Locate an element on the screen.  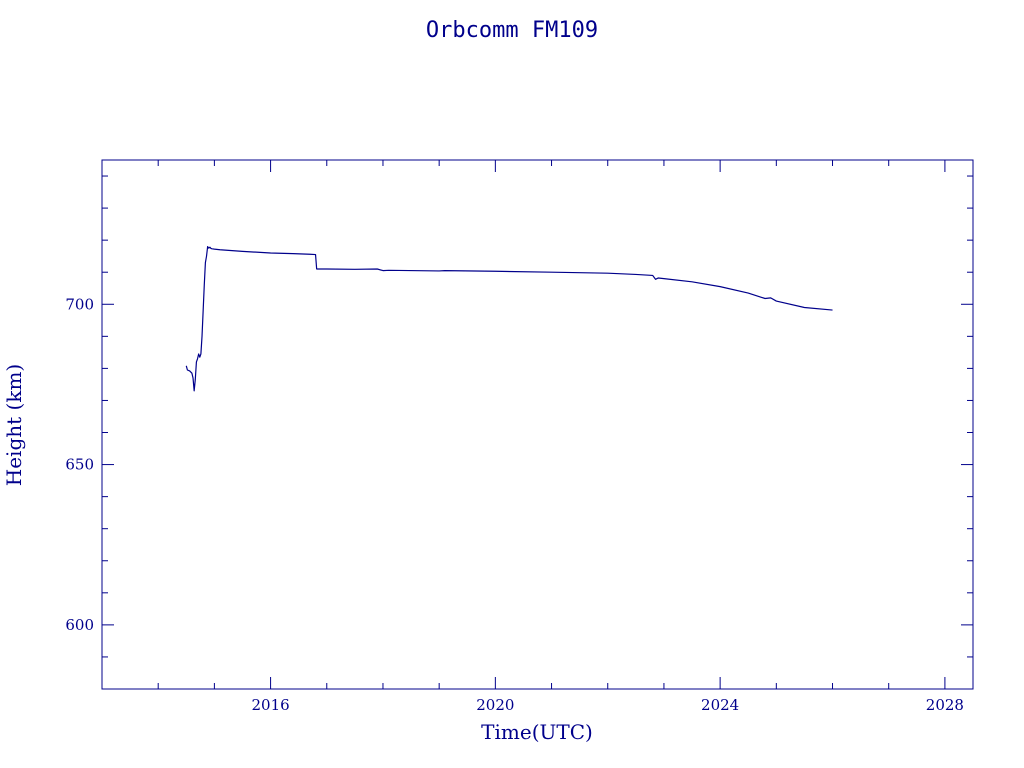
chart-title: Orbcomm FM109 is located at coordinates (512, 30).